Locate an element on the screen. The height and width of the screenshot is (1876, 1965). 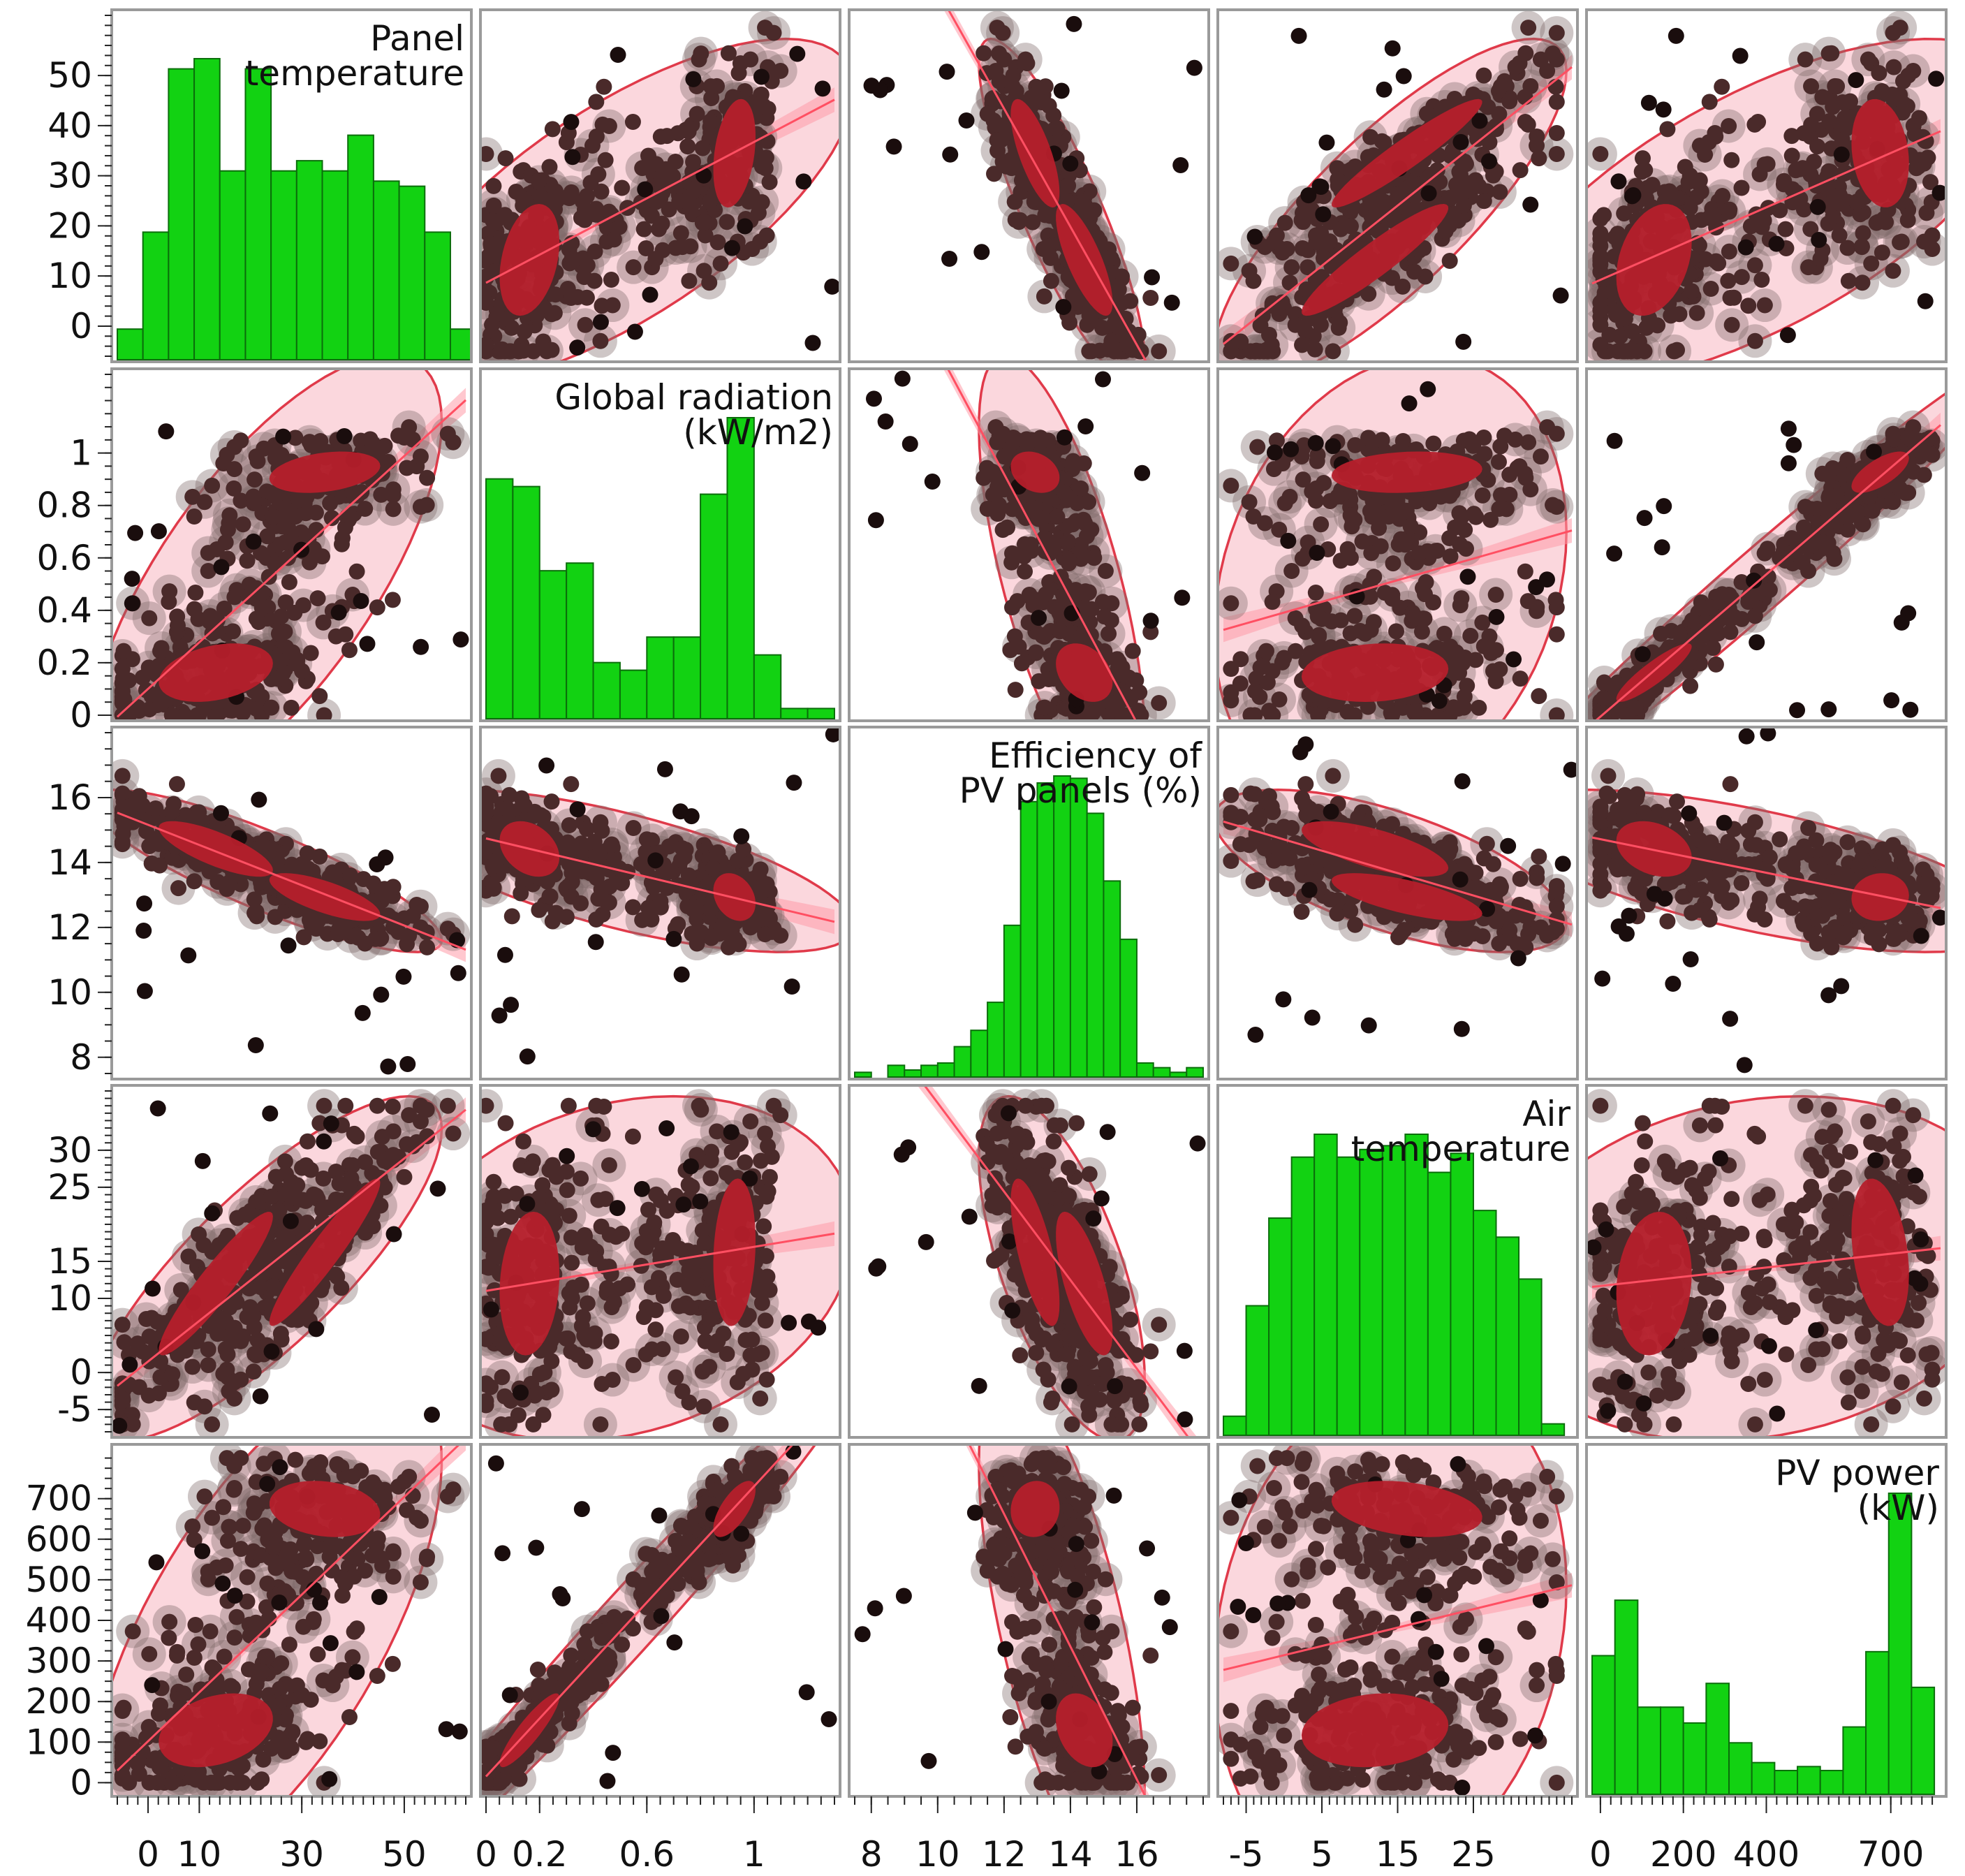
regression-line is located at coordinates (1766, 207).